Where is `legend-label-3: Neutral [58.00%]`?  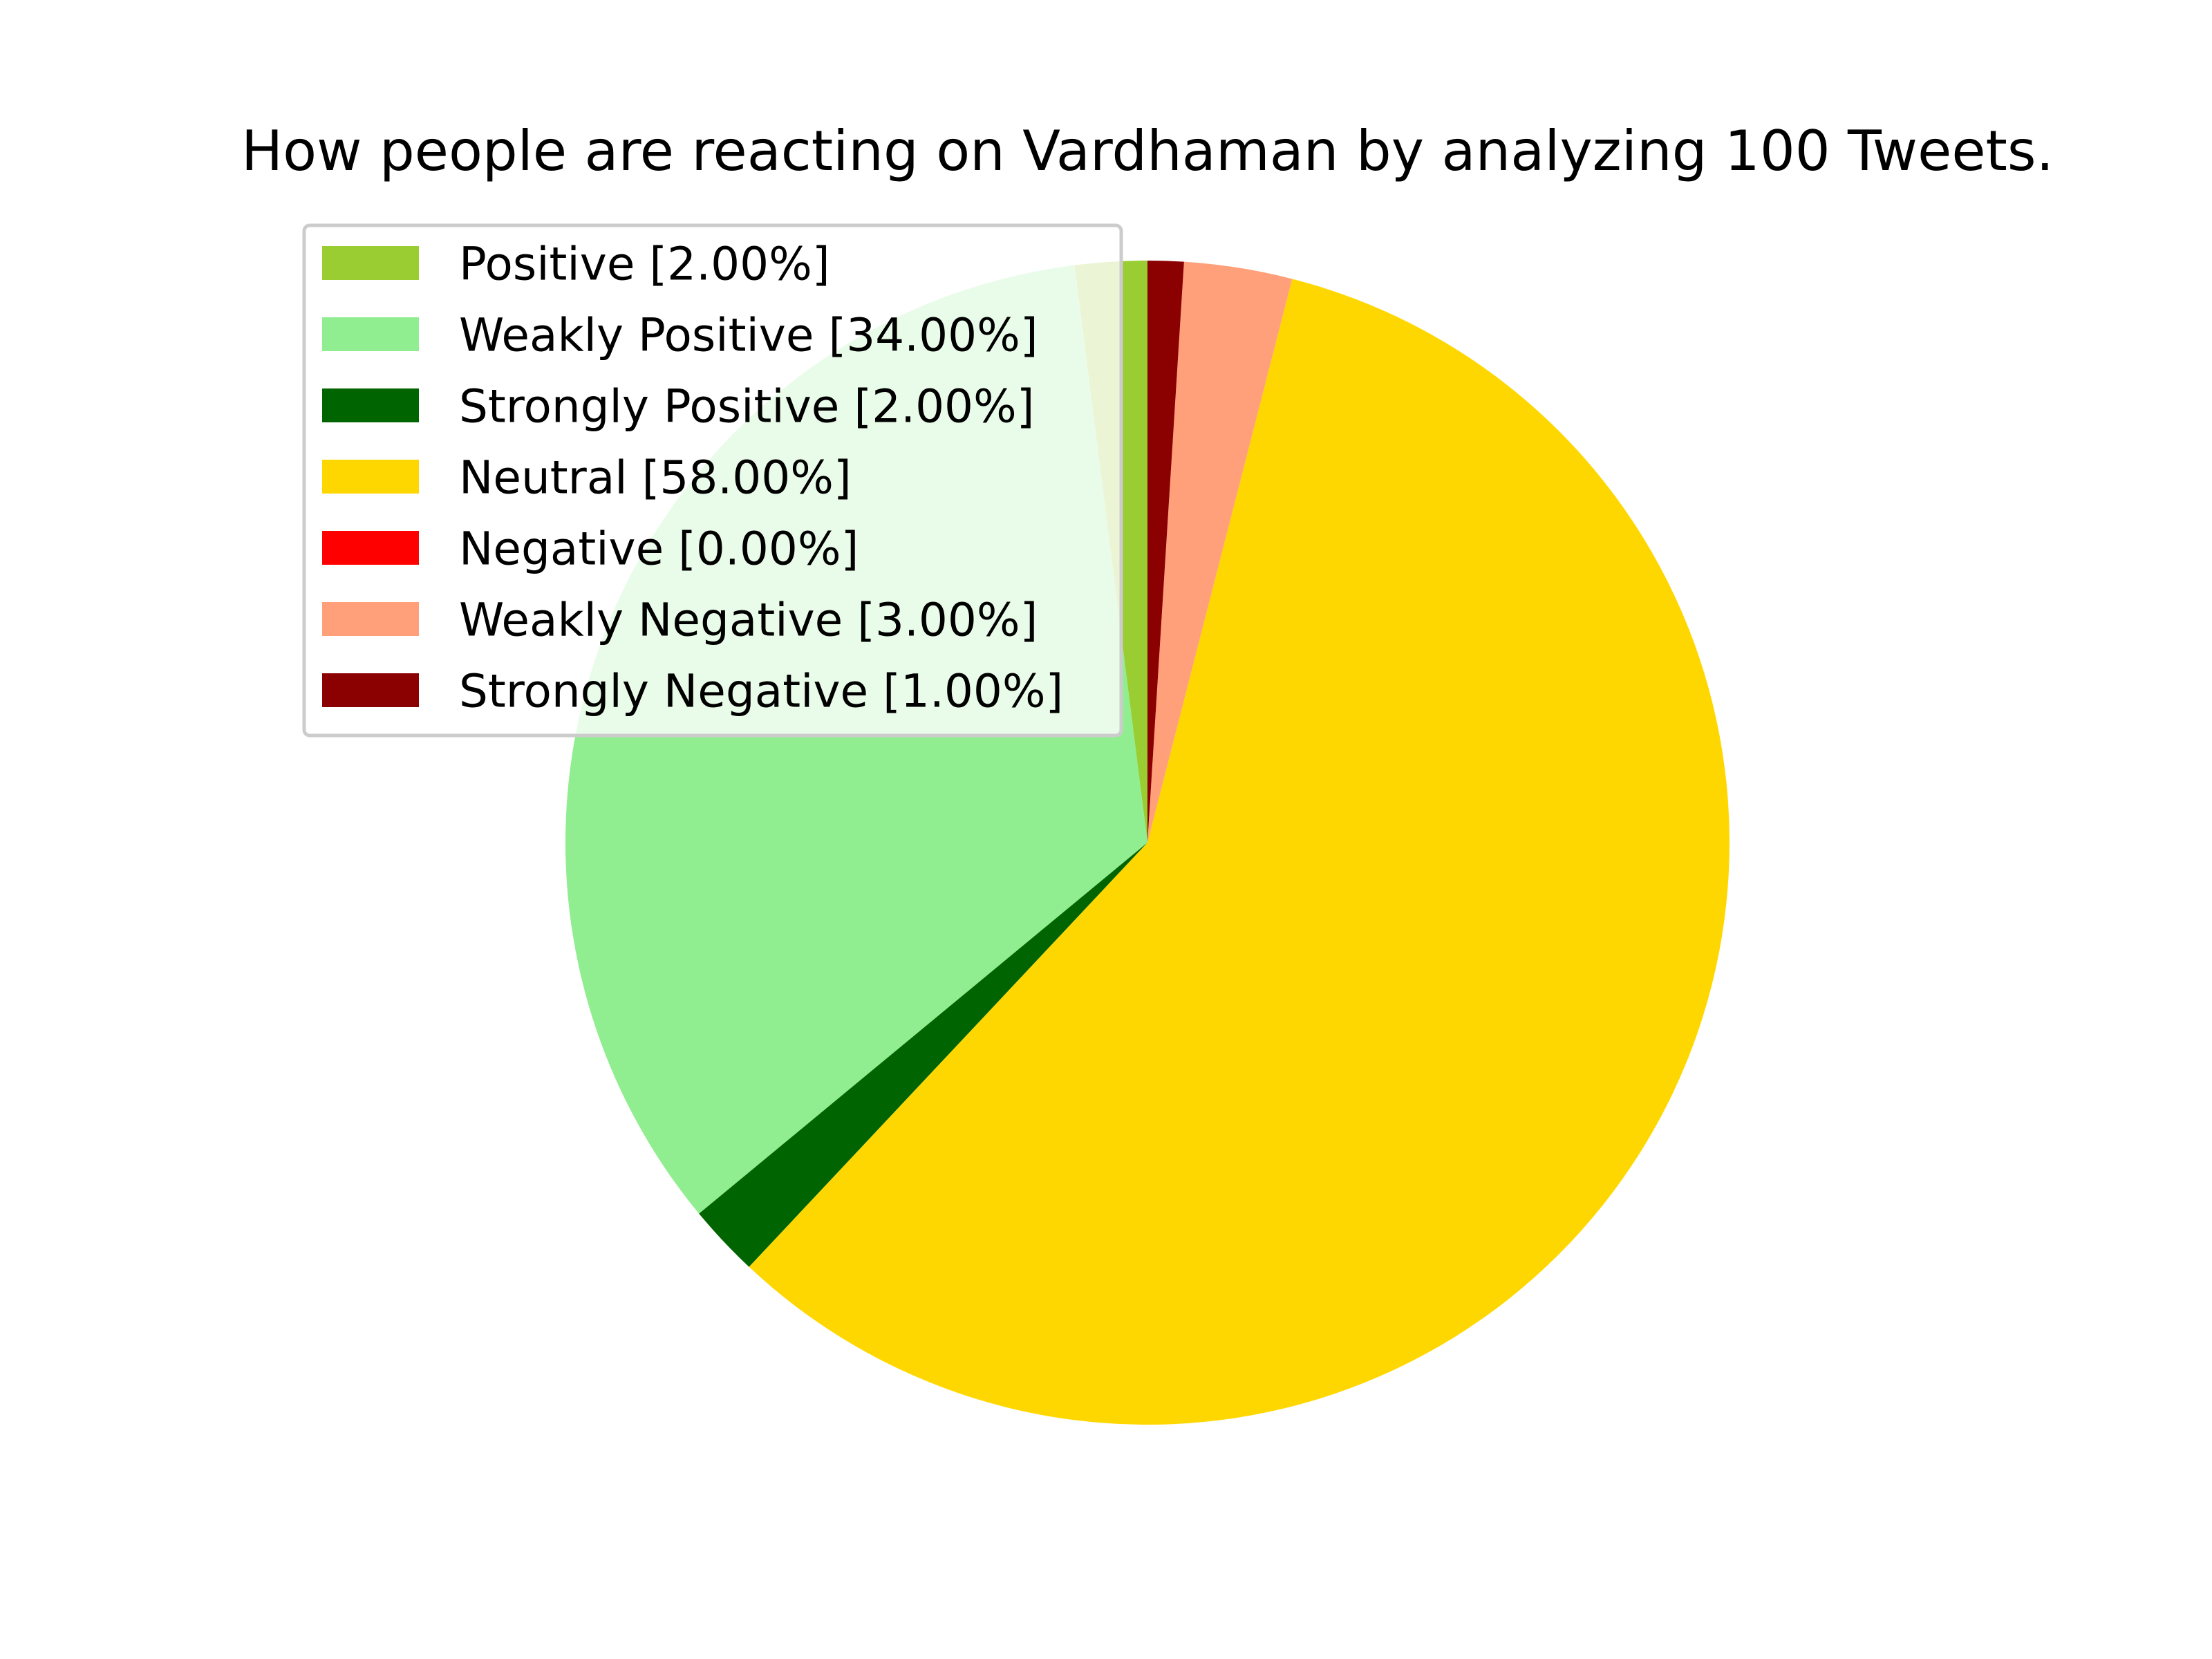 legend-label-3: Neutral [58.00%] is located at coordinates (656, 478).